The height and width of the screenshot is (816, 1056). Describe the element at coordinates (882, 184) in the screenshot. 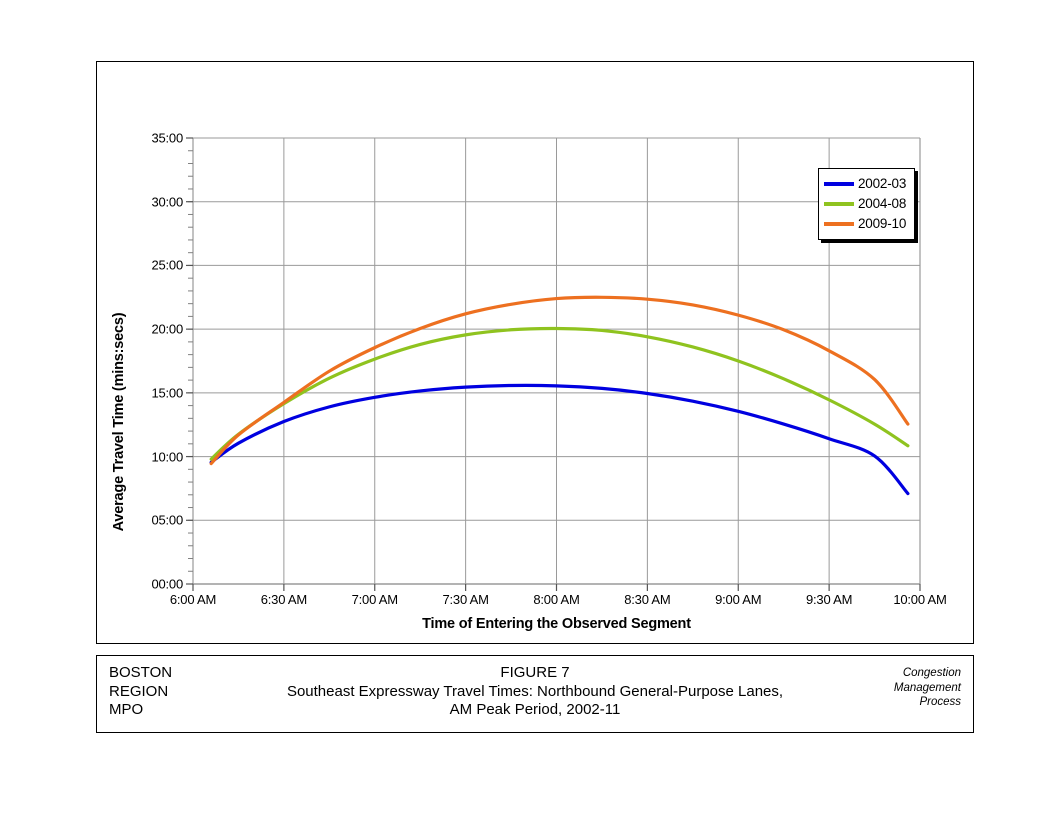

I see `legend-label: 2002-03` at that location.